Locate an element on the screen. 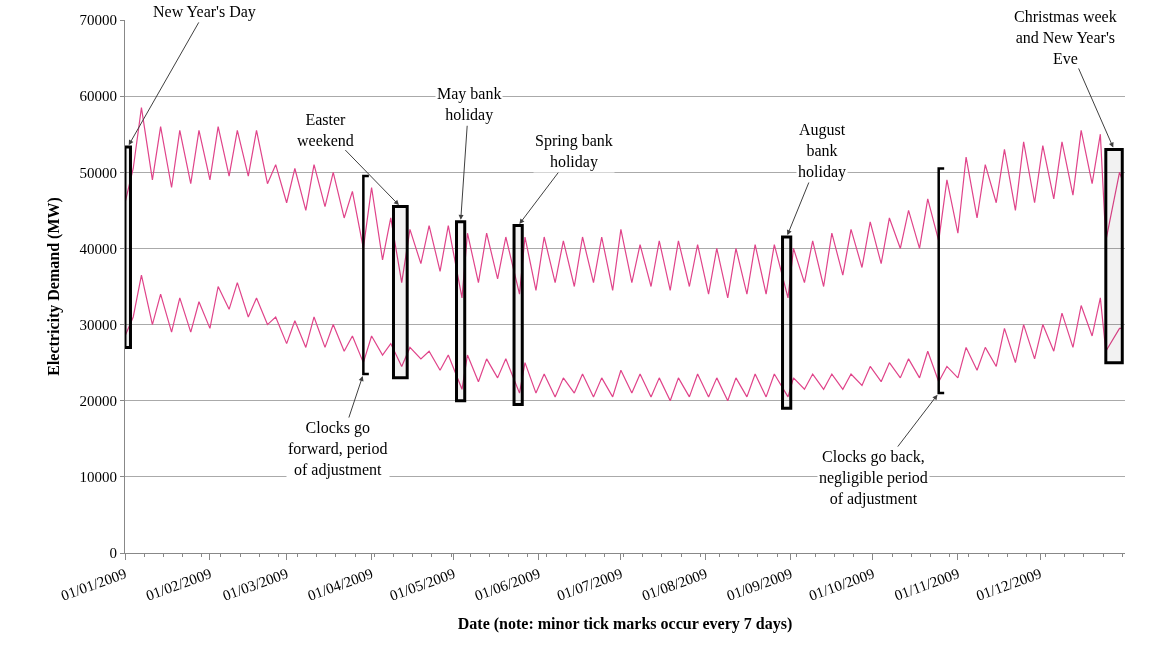 This screenshot has height=655, width=1151. band-label: Easter weekend is located at coordinates (325, 130).